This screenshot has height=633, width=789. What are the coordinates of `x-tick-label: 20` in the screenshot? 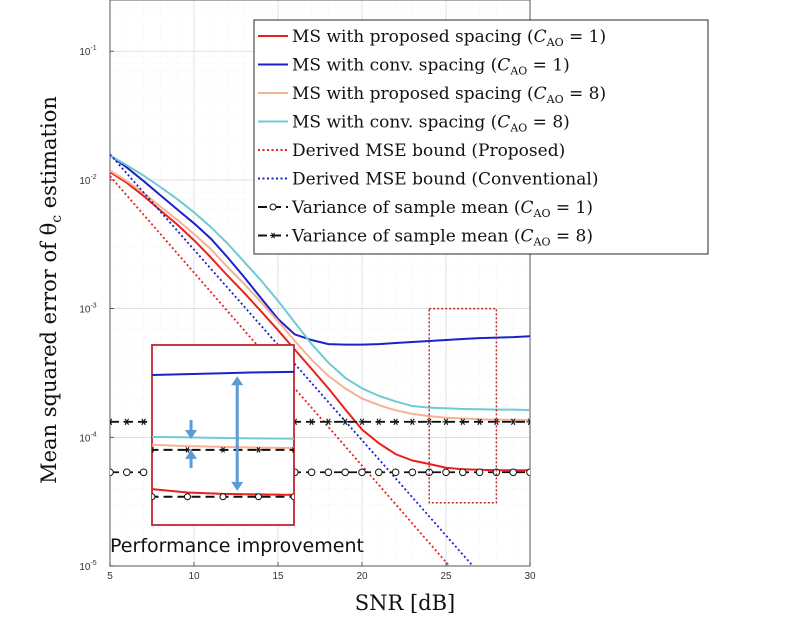 It's located at (362, 576).